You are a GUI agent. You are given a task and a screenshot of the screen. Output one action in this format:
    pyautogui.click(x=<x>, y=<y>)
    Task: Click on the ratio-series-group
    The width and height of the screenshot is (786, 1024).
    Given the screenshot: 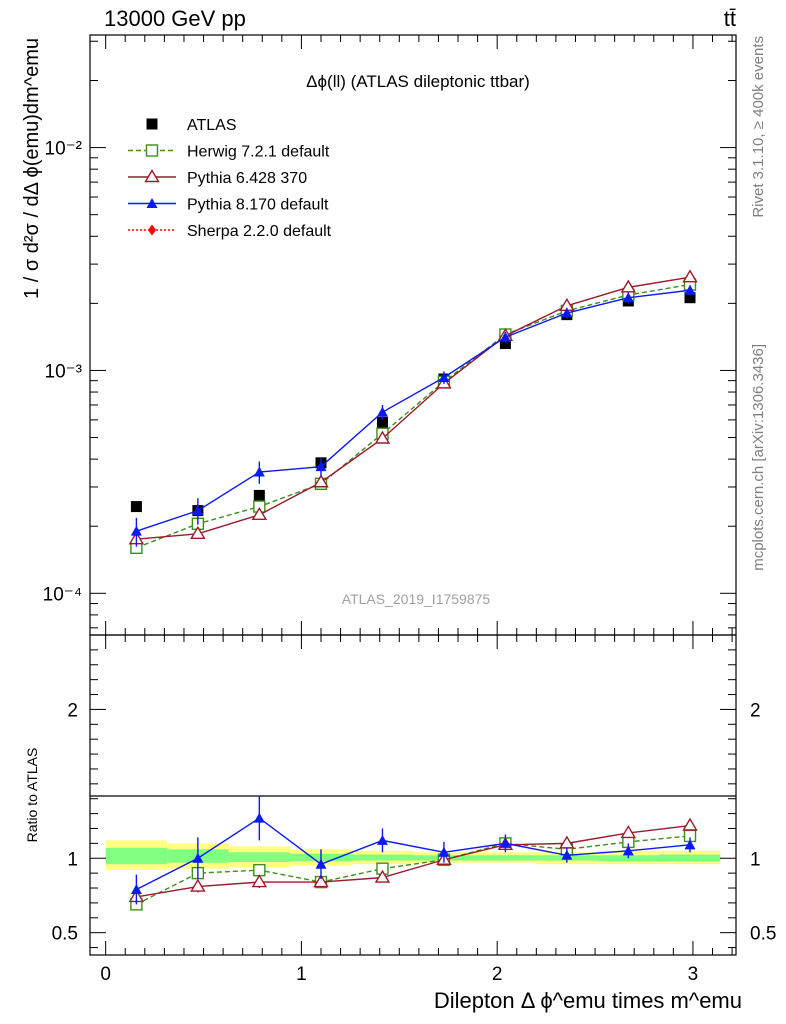 What is the action you would take?
    pyautogui.click(x=413, y=853)
    